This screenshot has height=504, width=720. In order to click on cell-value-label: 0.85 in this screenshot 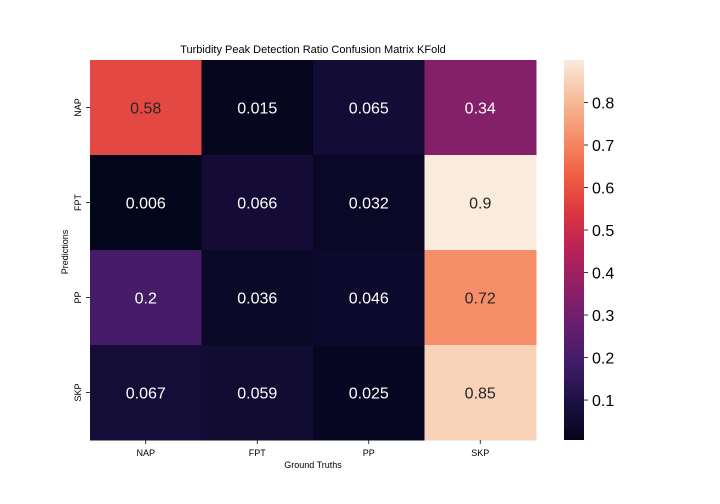, I will do `click(480, 394)`.